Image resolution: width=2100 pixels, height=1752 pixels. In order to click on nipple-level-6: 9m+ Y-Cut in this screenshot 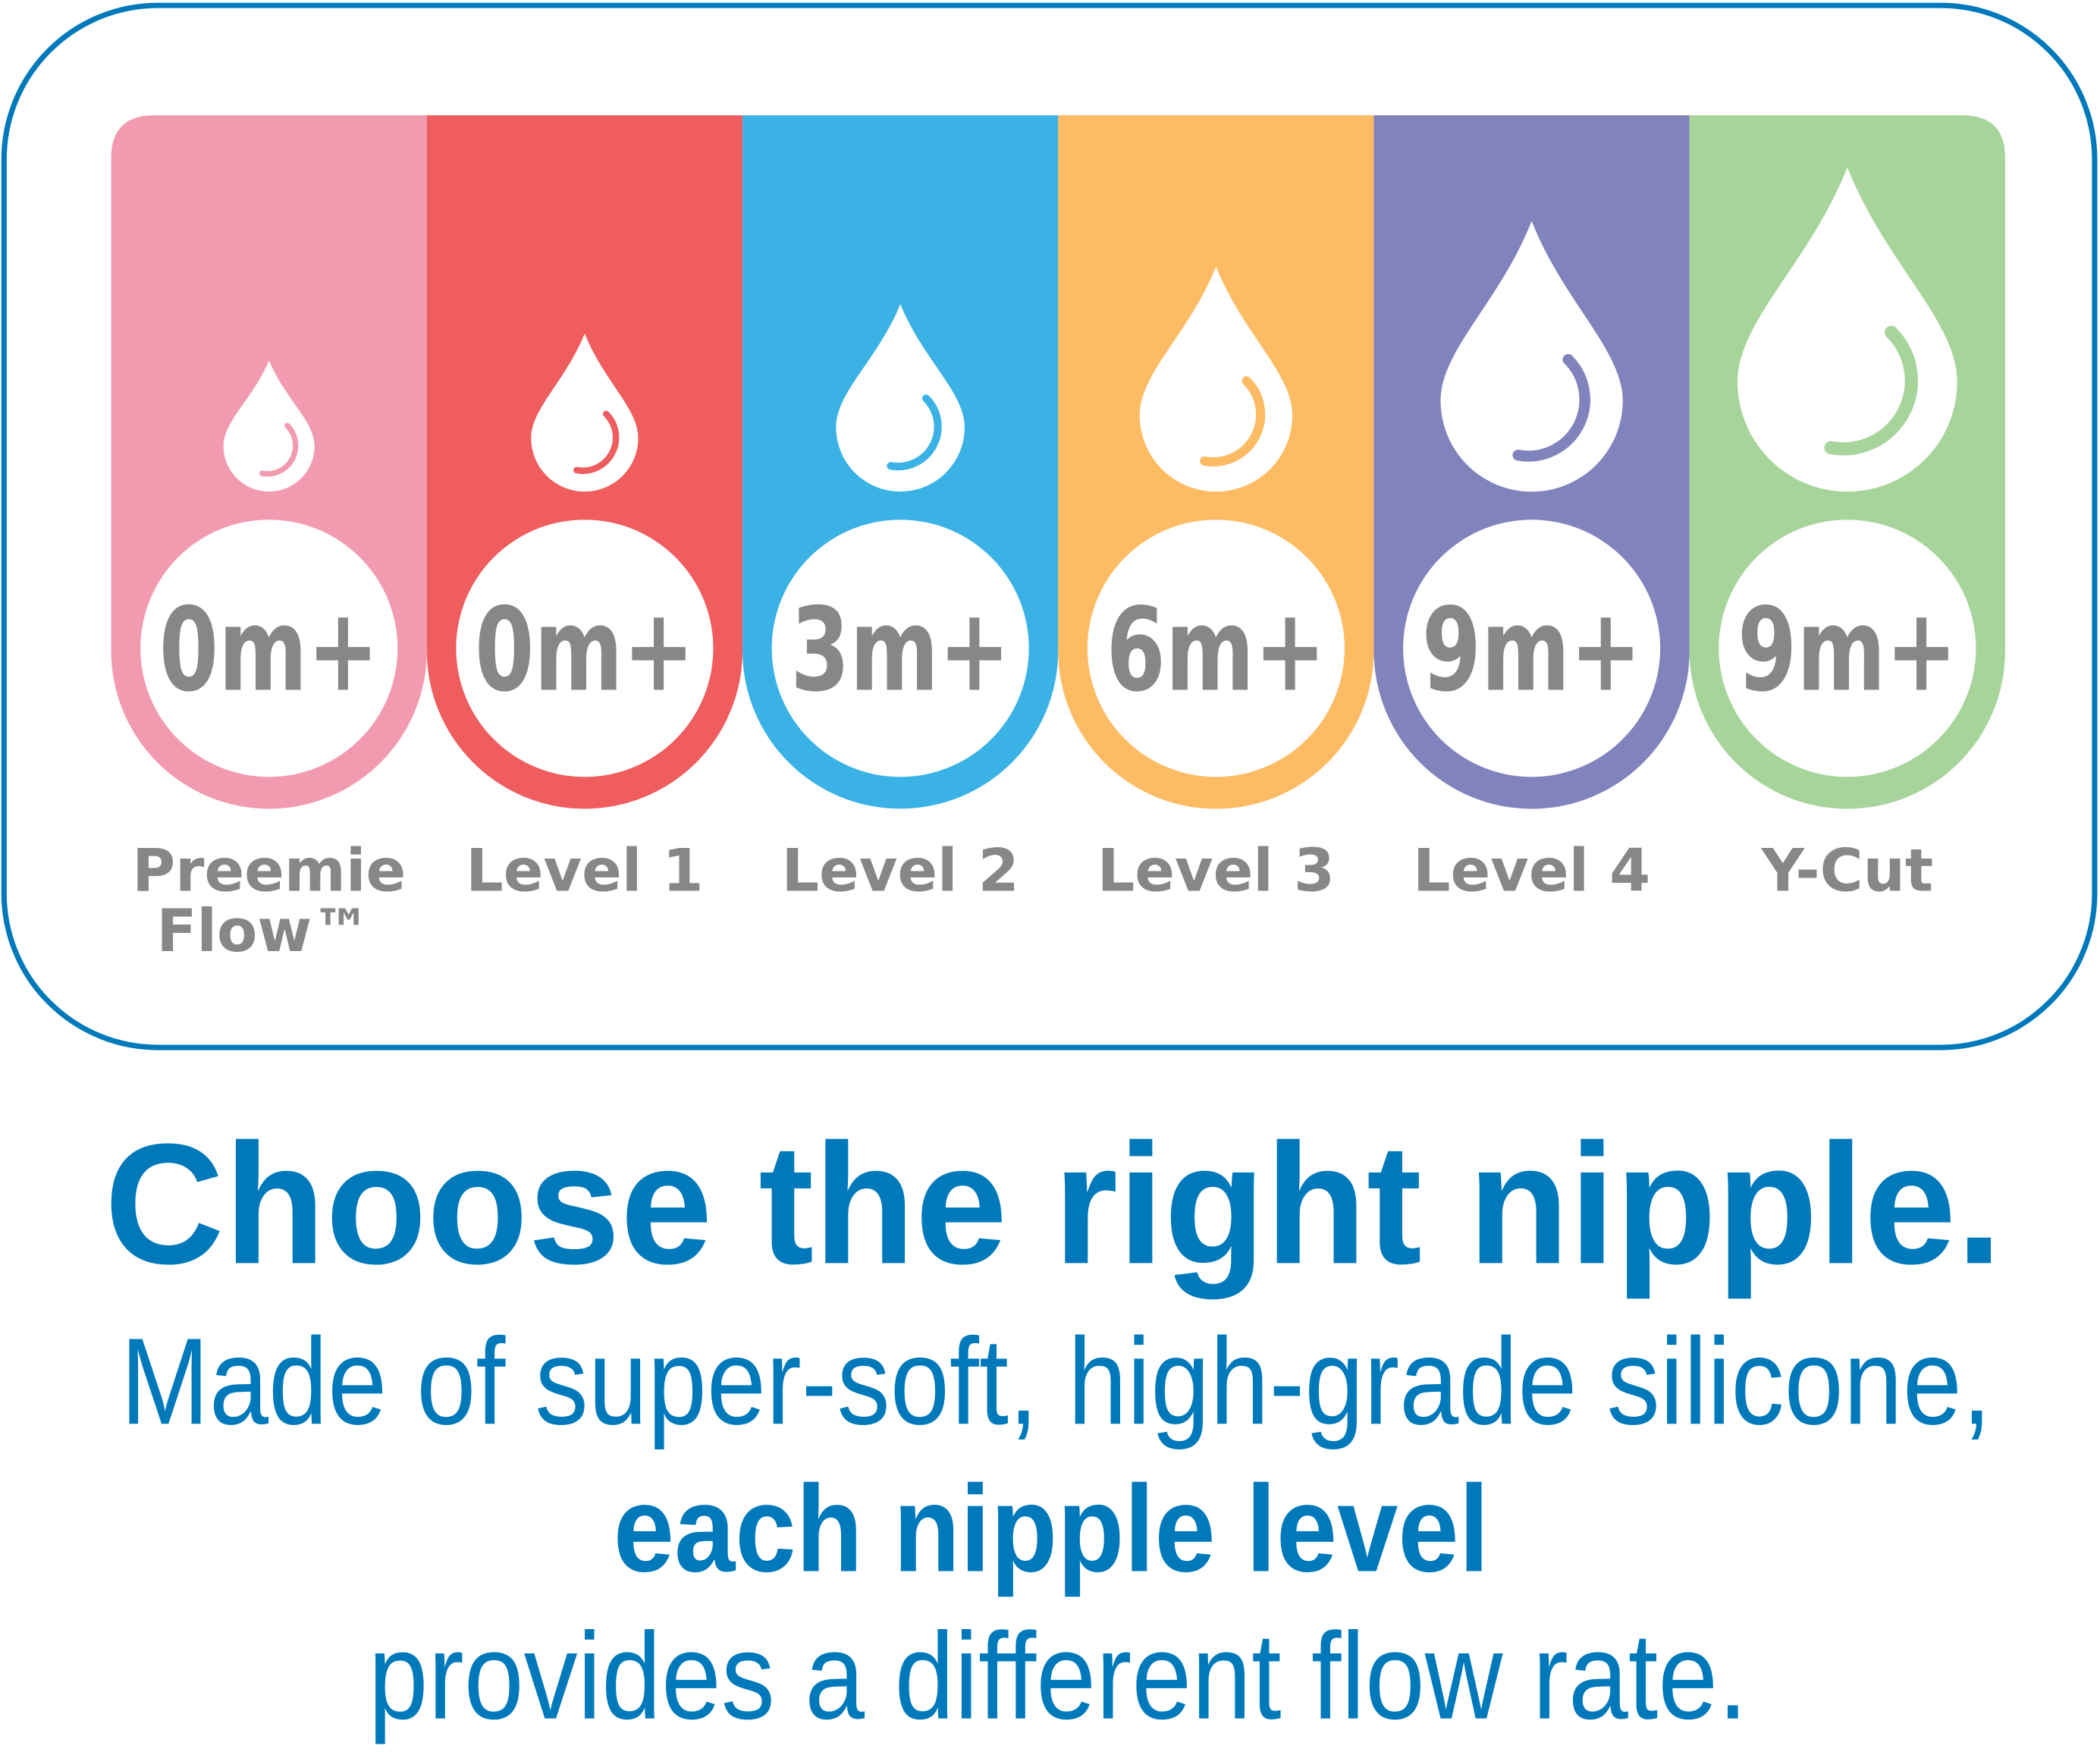, I will do `click(1847, 510)`.